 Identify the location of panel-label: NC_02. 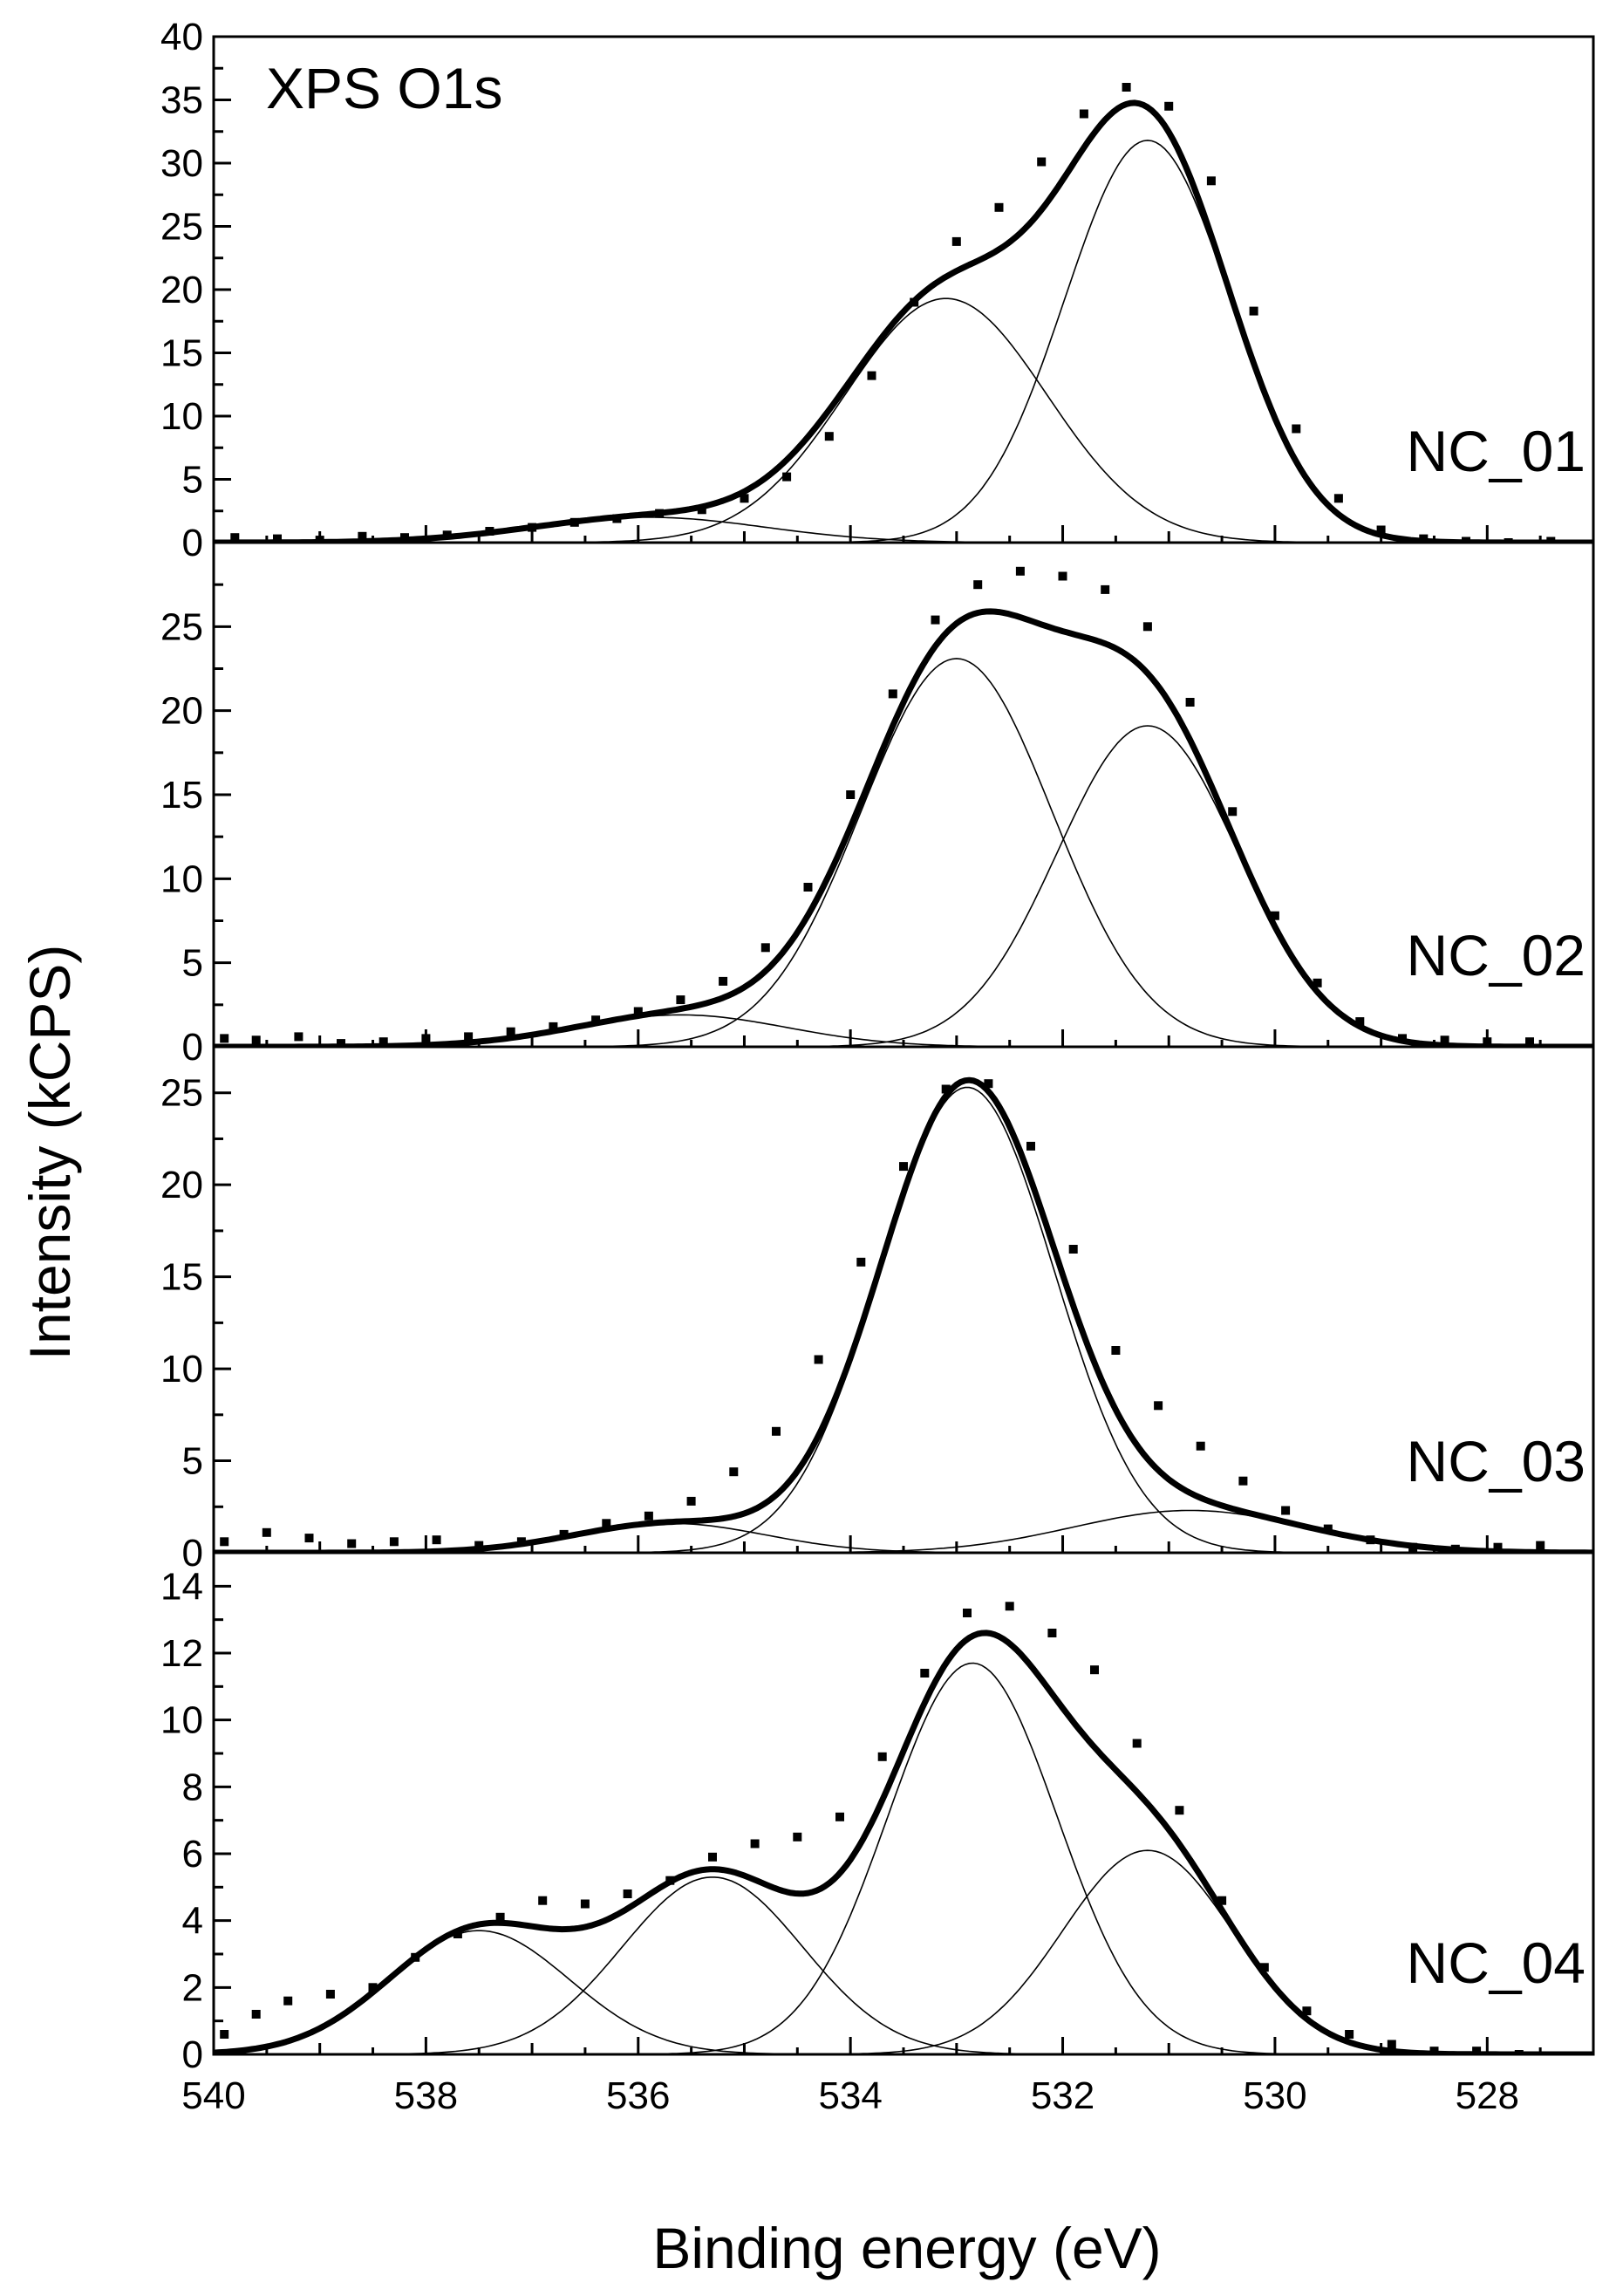
(1496, 955).